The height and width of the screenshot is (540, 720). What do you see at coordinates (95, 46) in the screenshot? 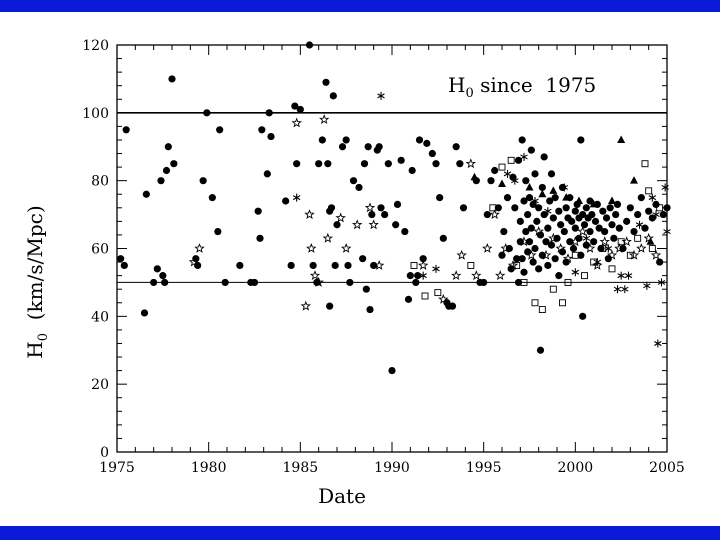
I see `y-tick-label: 120` at bounding box center [95, 46].